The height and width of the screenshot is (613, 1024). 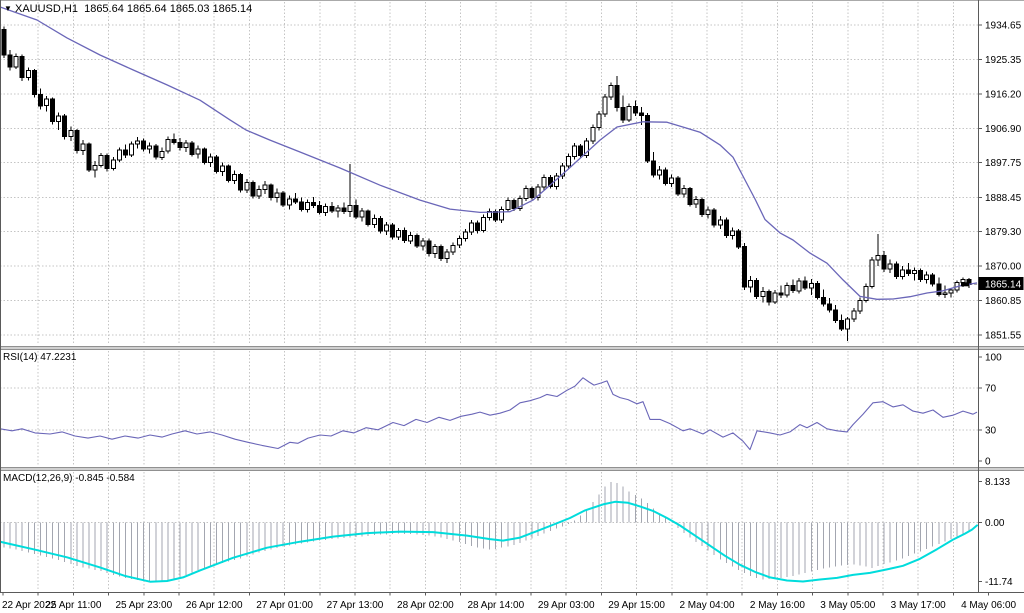 I want to click on time-label: 28 Apr 14:00, so click(x=495, y=605).